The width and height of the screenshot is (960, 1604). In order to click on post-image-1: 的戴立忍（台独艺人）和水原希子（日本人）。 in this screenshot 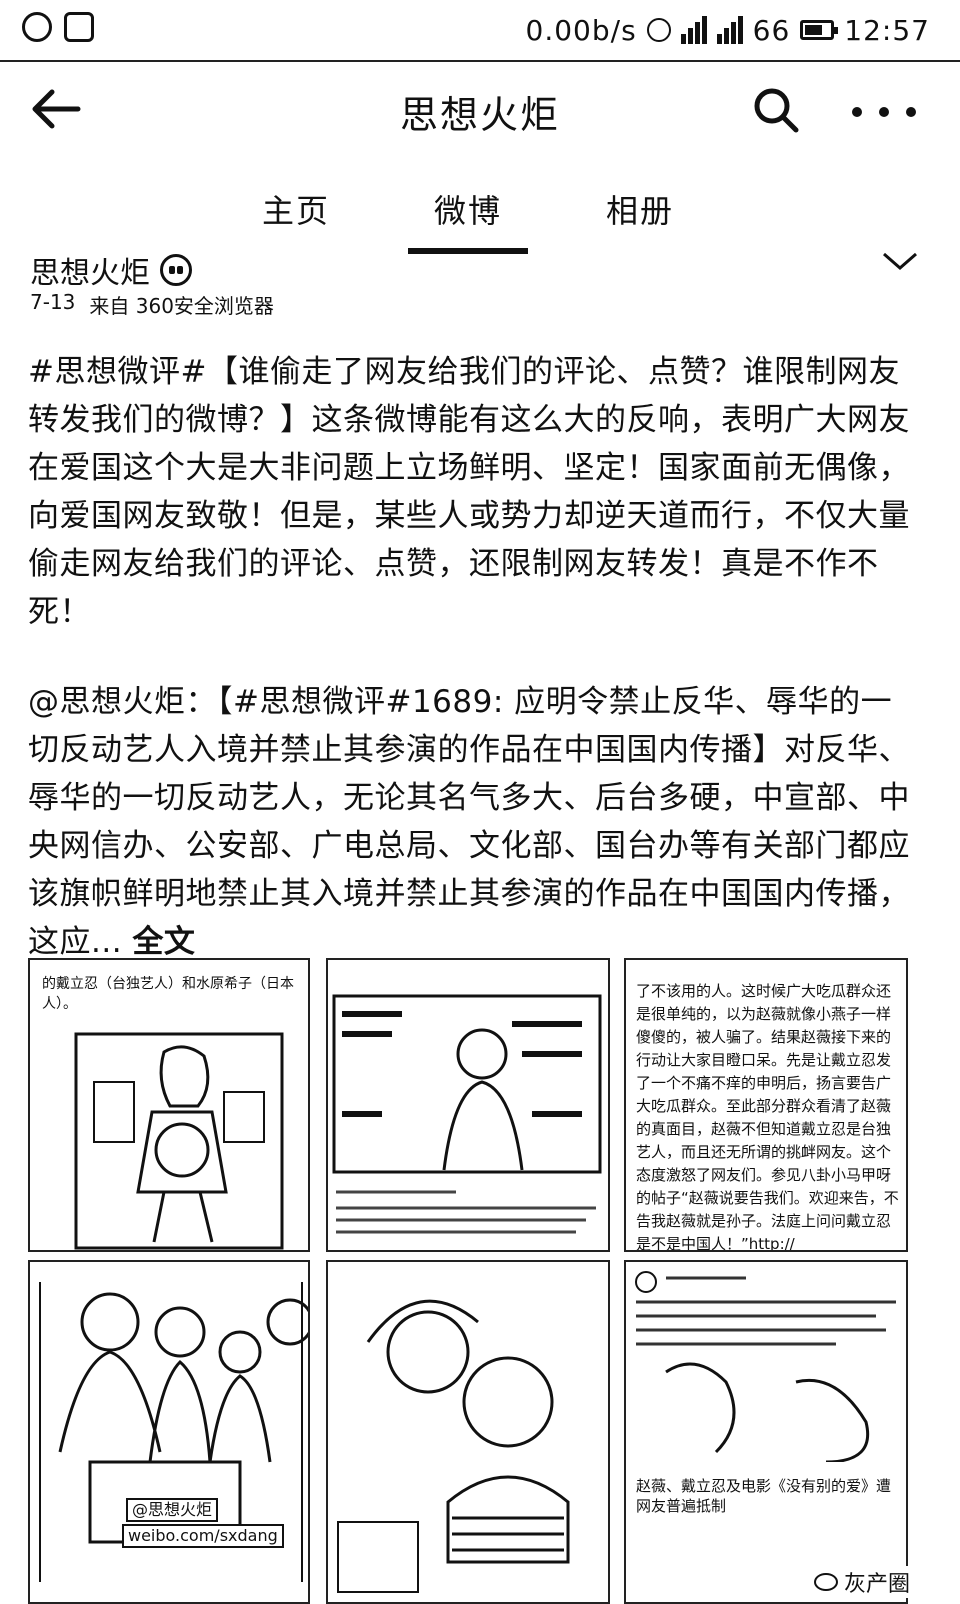, I will do `click(169, 1105)`.